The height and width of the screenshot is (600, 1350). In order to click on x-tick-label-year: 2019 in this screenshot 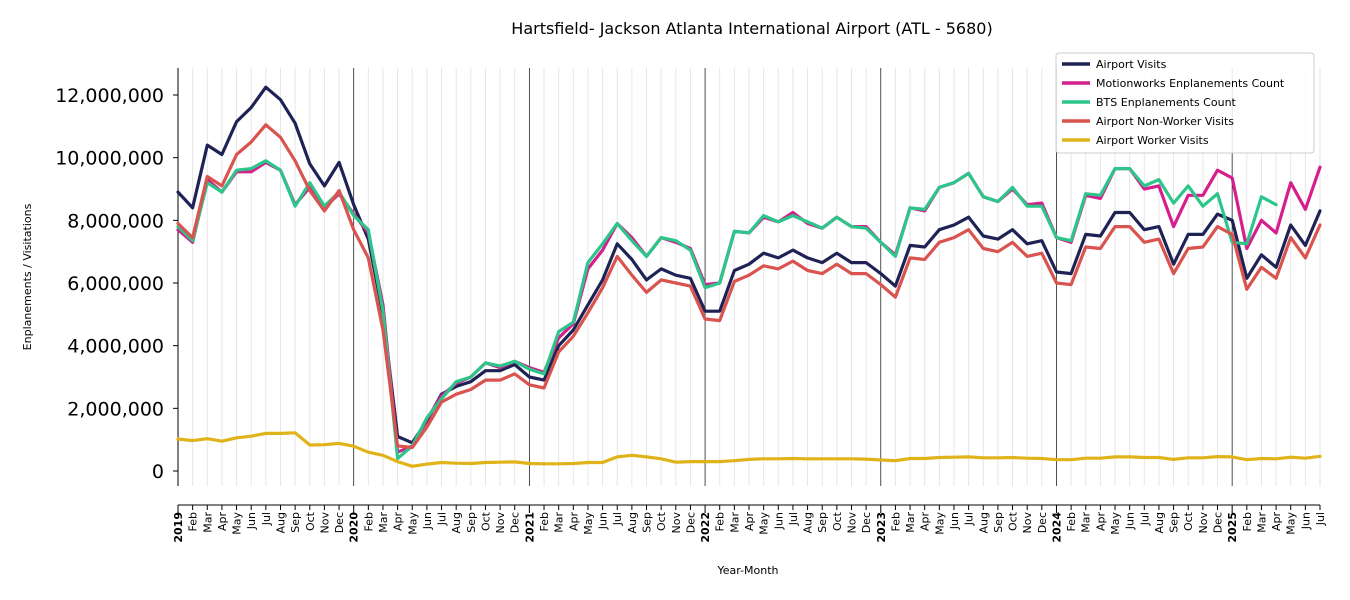, I will do `click(178, 527)`.